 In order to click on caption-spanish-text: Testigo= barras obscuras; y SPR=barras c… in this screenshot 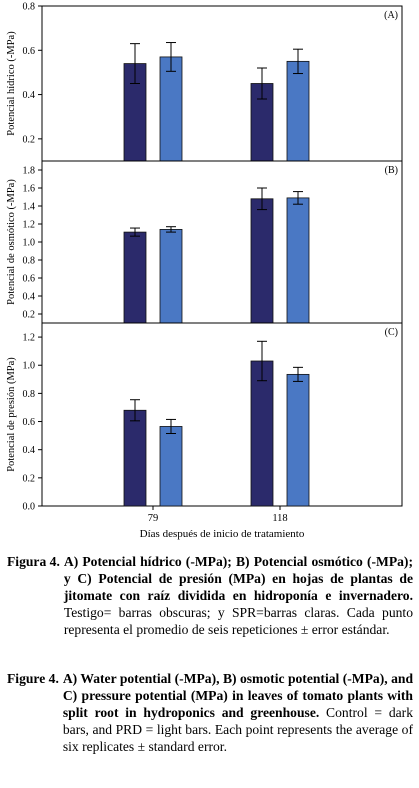, I will do `click(238, 620)`.